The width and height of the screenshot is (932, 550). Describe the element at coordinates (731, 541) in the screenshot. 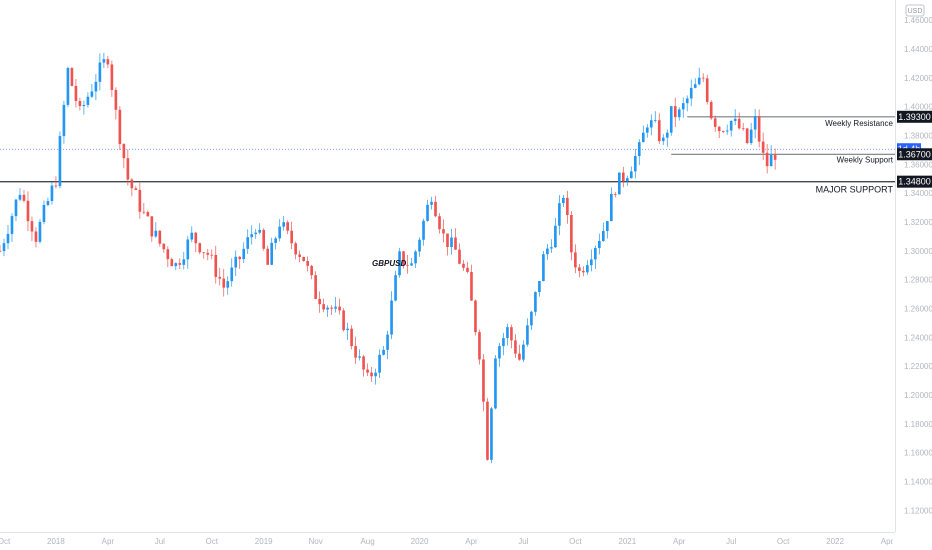

I see `x-tick-label: Jul` at that location.